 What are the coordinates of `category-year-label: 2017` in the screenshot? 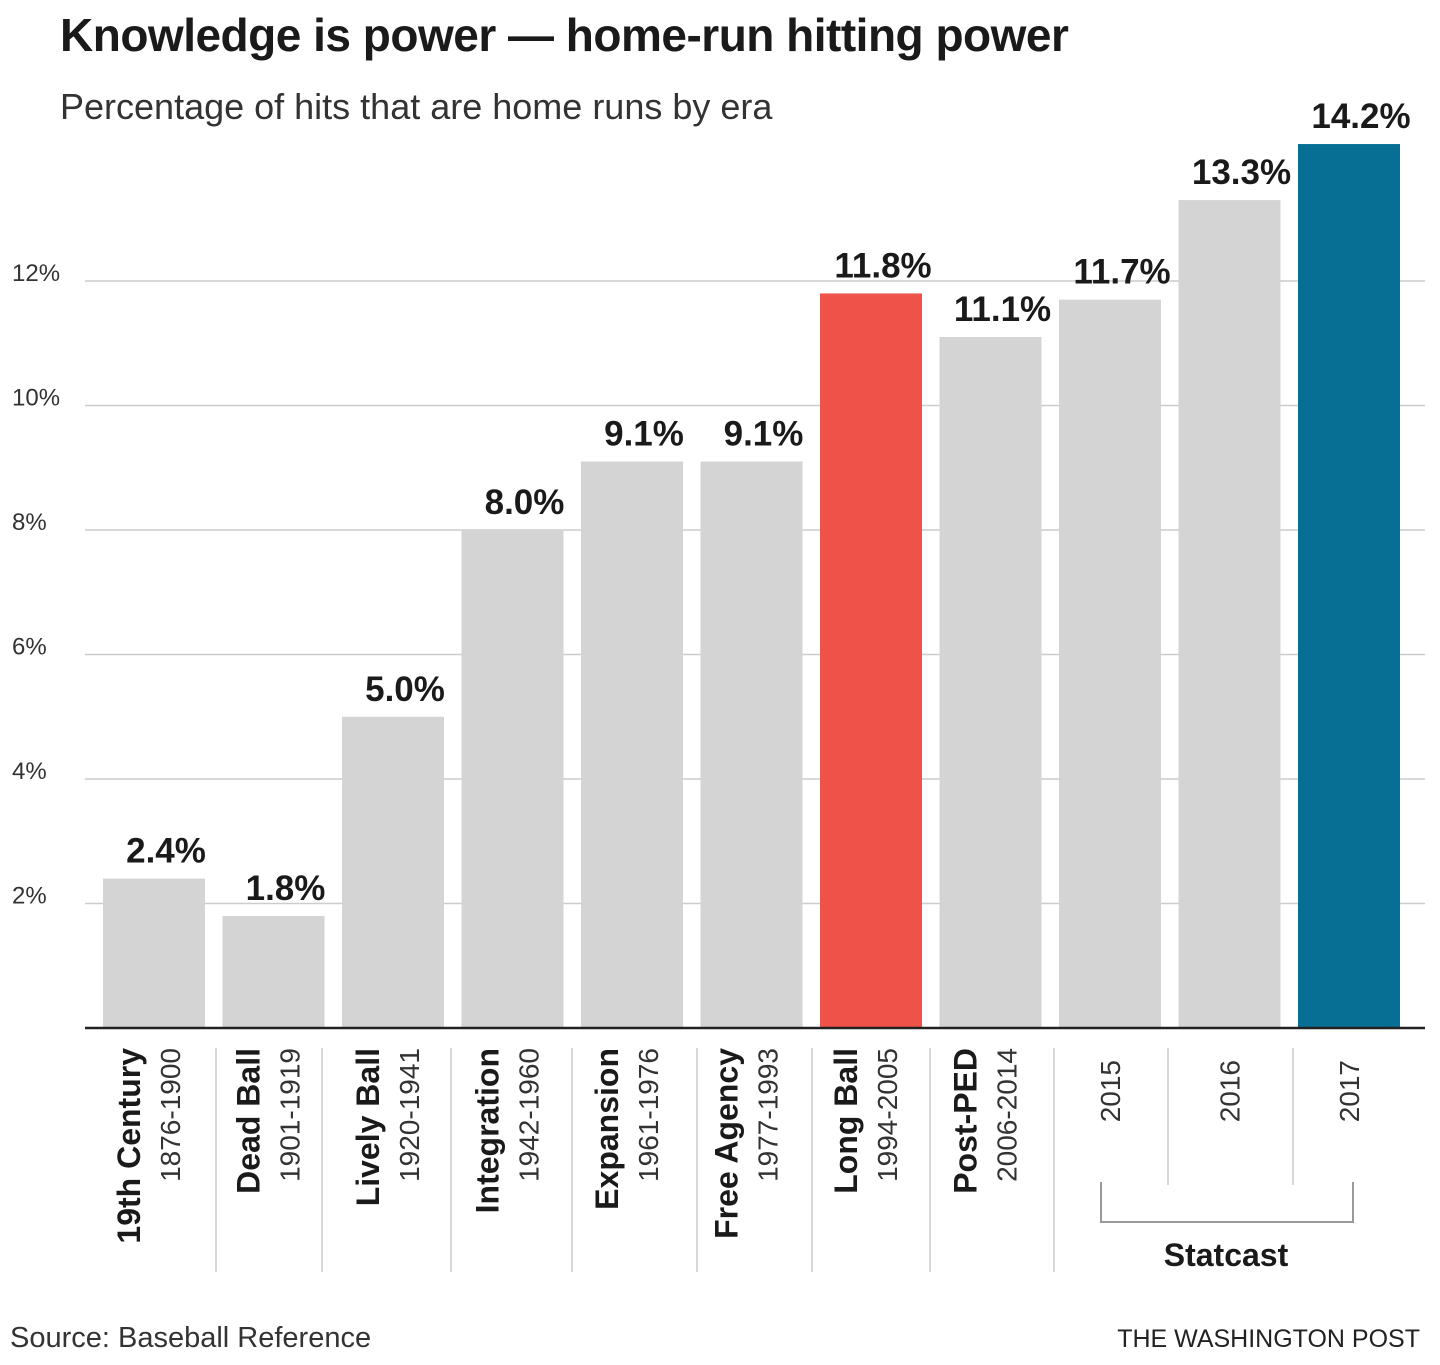 It's located at (1349, 1091).